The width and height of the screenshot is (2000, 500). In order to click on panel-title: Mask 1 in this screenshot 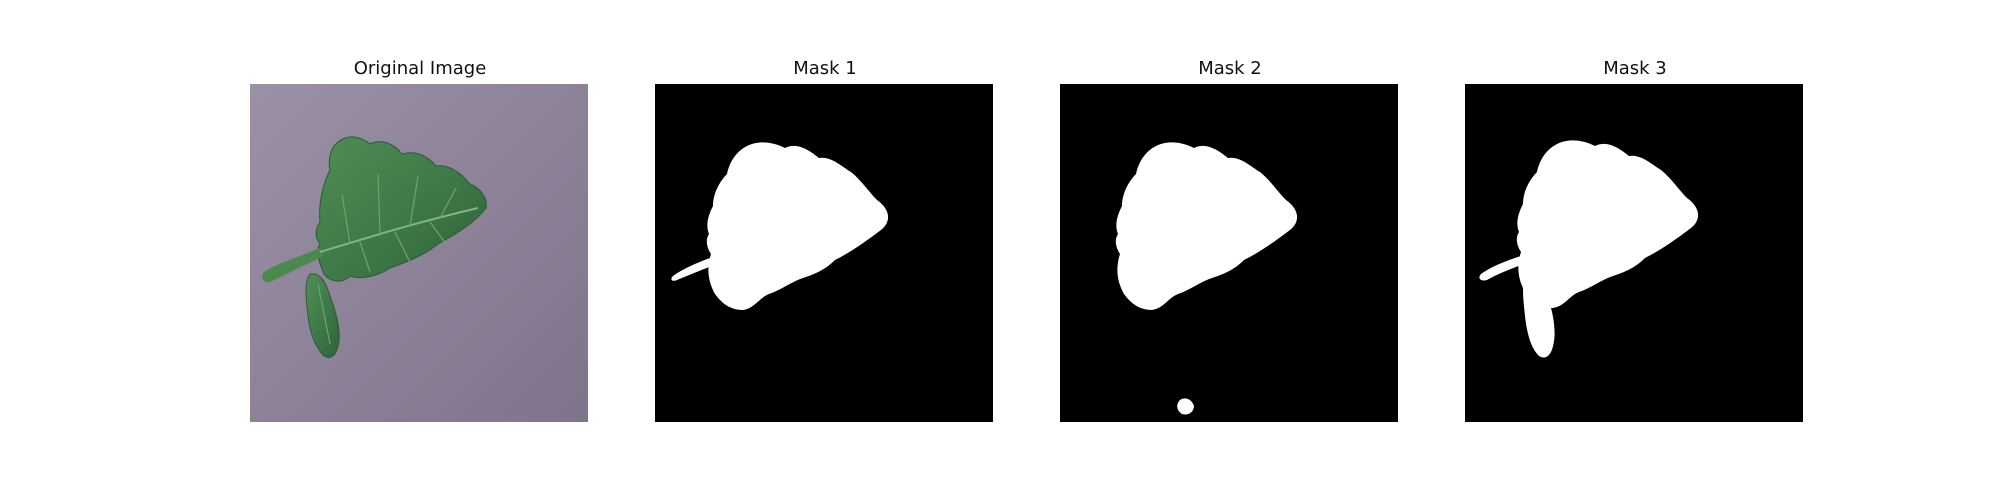, I will do `click(825, 68)`.